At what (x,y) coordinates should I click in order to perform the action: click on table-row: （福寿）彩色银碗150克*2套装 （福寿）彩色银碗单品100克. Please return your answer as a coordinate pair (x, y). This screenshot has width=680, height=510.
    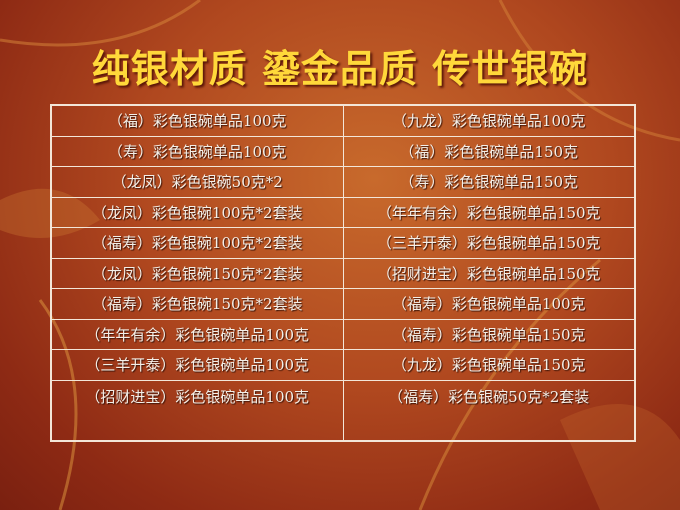
    Looking at the image, I should click on (343, 304).